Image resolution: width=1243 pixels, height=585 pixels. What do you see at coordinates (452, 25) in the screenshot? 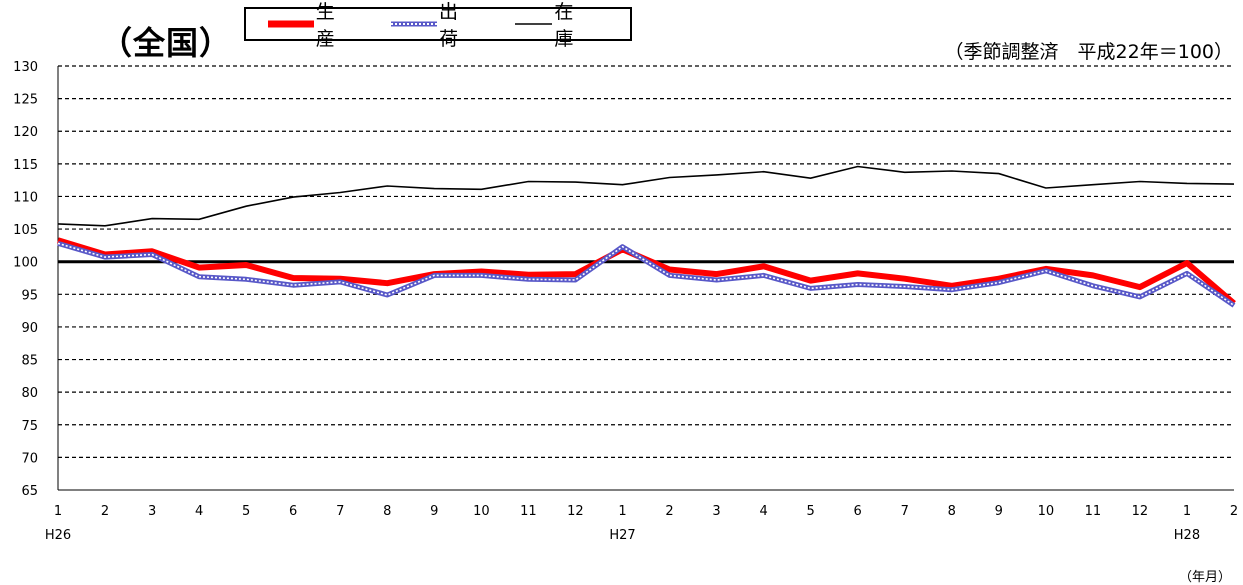
I see `legend-label-shipment: 出 荷` at bounding box center [452, 25].